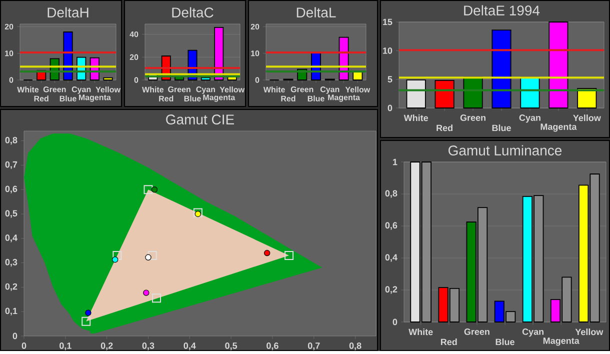 This screenshot has height=354, width=610. I want to click on y-tick-label: 0,7, so click(11, 166).